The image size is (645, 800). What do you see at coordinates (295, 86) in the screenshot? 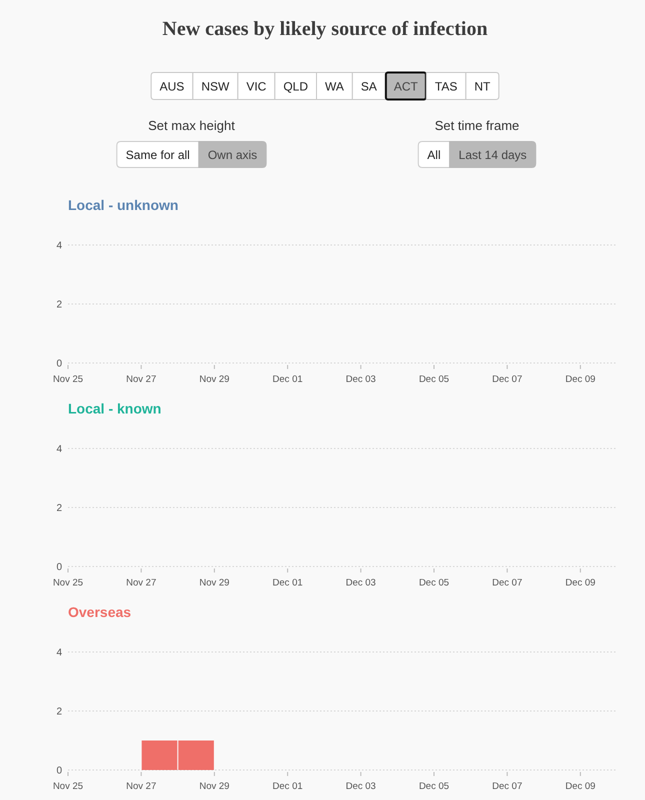
I see `button: QLD` at bounding box center [295, 86].